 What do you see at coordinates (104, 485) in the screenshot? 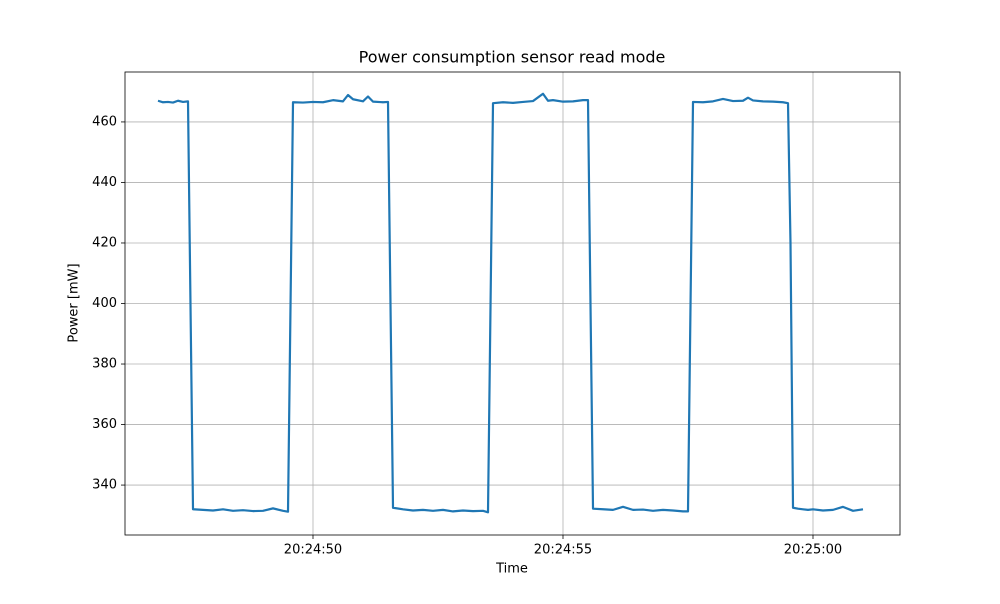
I see `y-tick-label: 340` at bounding box center [104, 485].